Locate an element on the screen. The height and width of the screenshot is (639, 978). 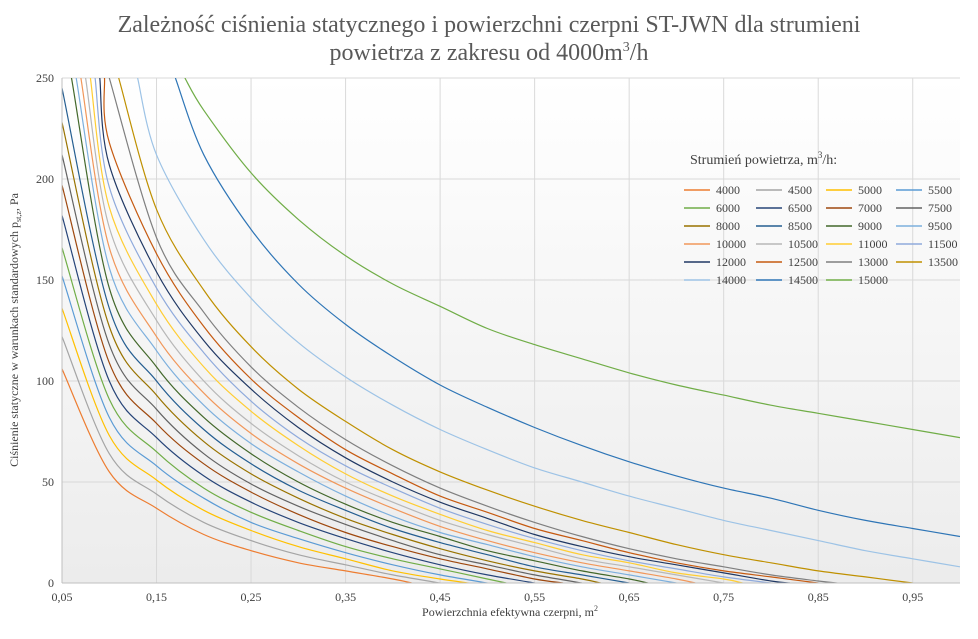
legend-label-13500: 13500 is located at coordinates (943, 262).